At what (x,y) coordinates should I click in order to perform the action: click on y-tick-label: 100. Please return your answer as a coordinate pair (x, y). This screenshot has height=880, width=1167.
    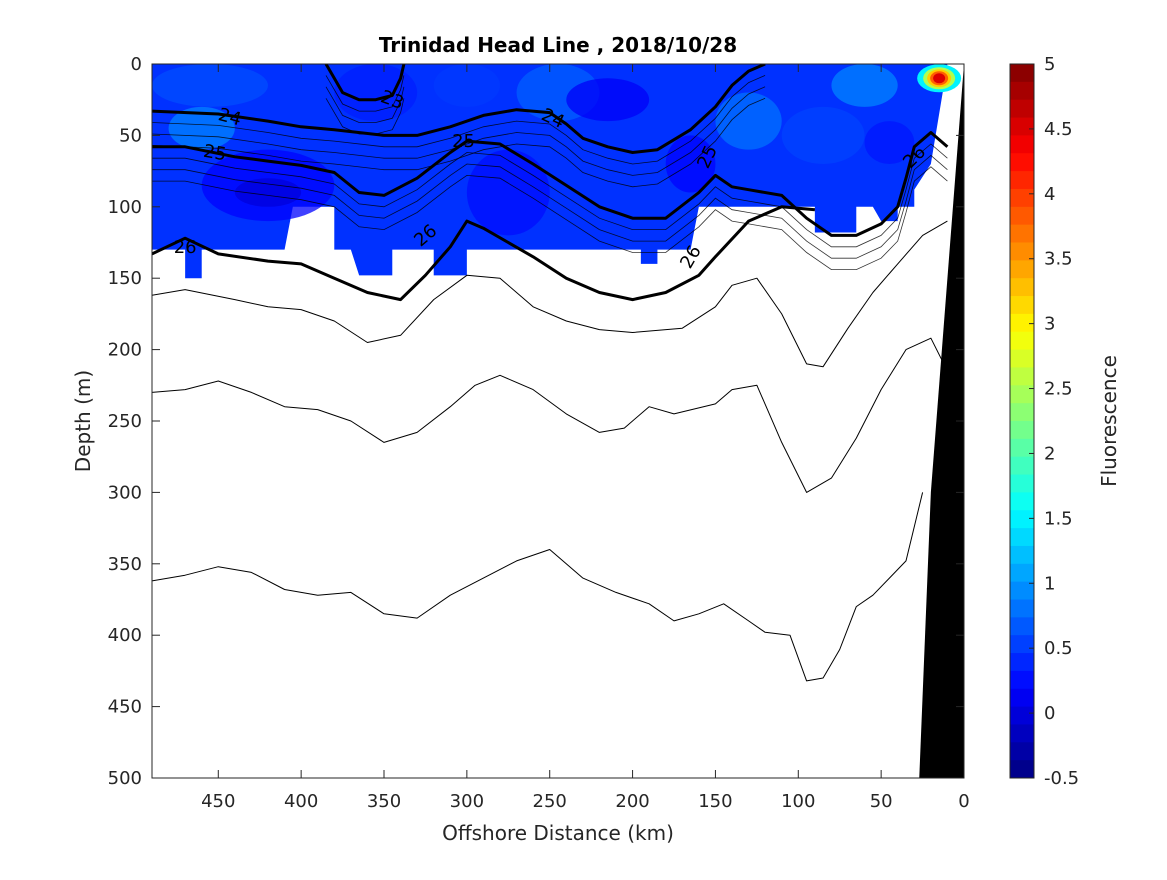
    Looking at the image, I should click on (125, 207).